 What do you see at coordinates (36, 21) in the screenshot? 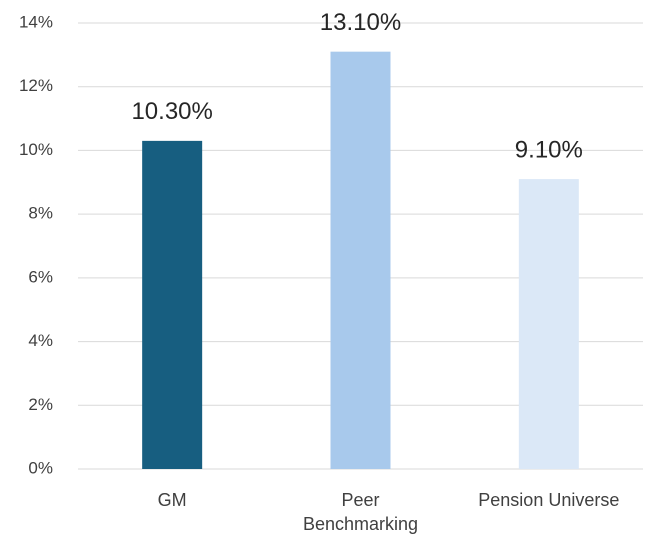
I see `y-tick-label: 14%` at bounding box center [36, 21].